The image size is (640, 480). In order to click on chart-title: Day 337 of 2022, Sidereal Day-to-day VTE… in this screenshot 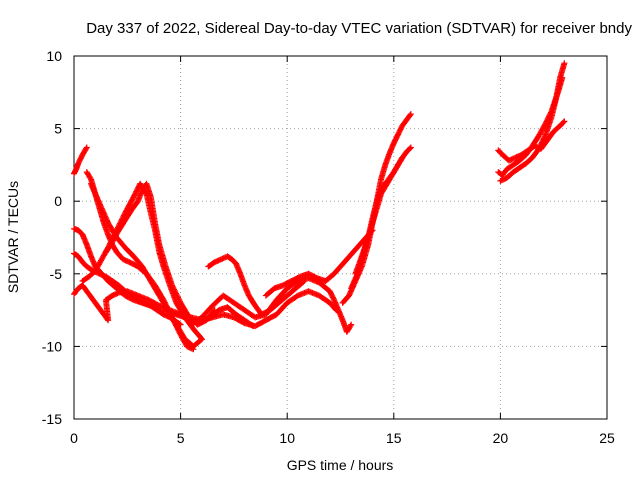, I will do `click(359, 28)`.